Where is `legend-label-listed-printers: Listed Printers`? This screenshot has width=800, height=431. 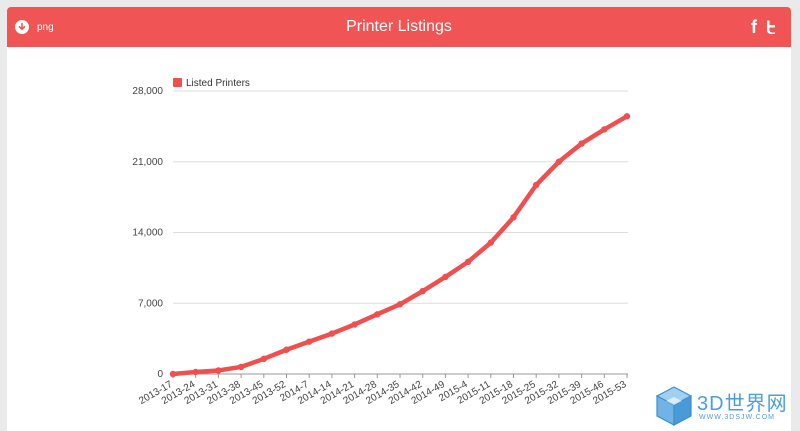
legend-label-listed-printers: Listed Printers is located at coordinates (218, 83).